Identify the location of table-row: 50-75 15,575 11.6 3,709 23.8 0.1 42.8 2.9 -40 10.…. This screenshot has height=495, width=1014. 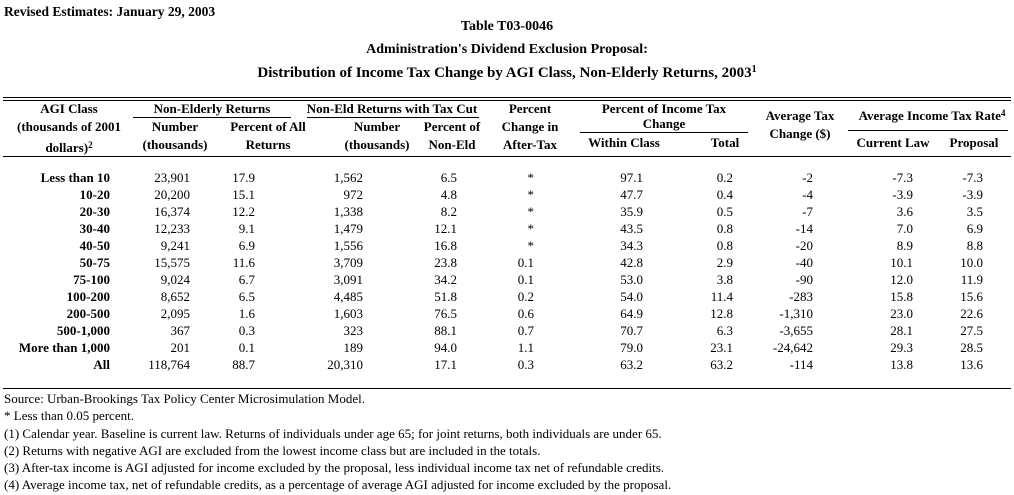
(495, 262).